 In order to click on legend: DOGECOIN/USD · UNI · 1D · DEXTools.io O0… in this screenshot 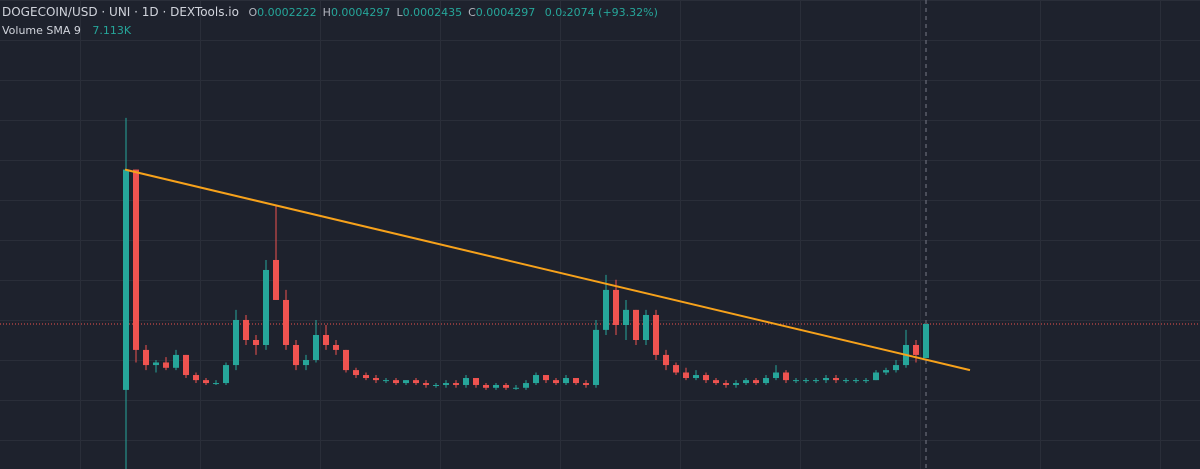, I will do `click(330, 21)`.